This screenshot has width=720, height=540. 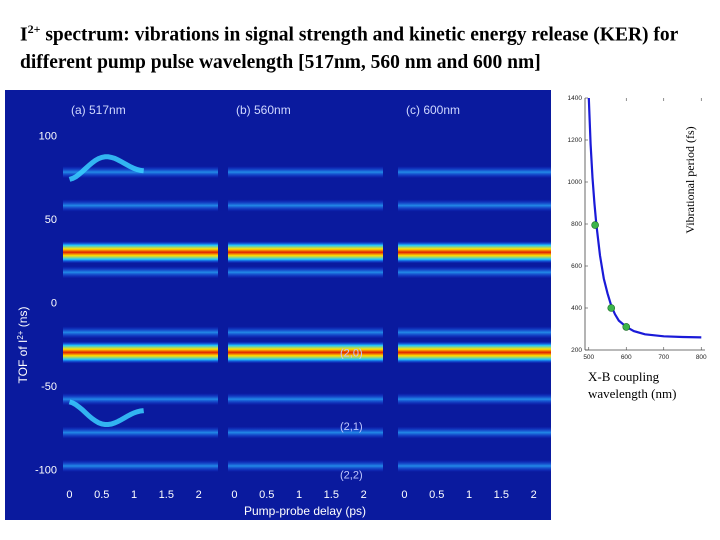 I want to click on panel-label: (b) 560nm, so click(x=263, y=110).